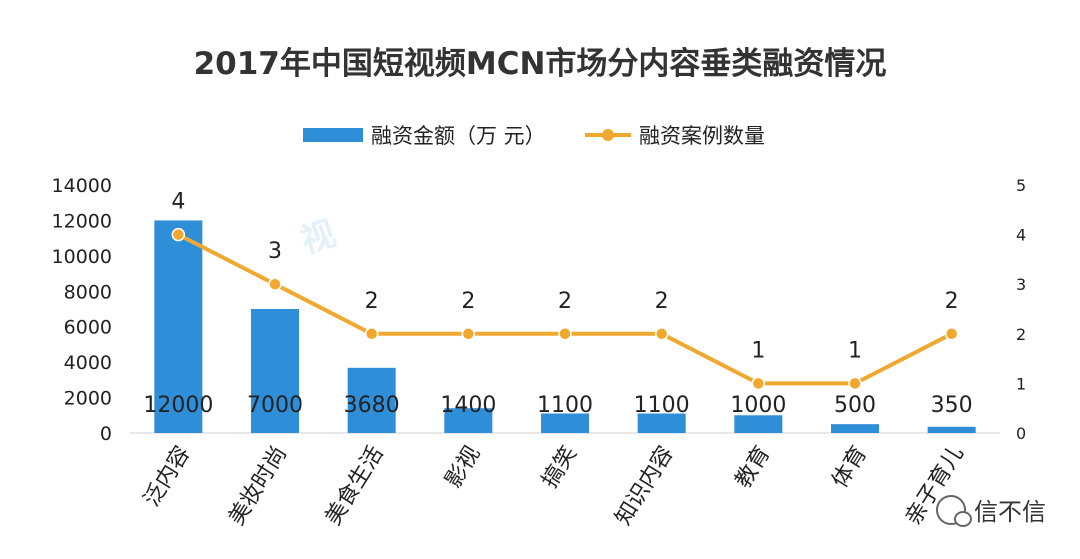 This screenshot has height=559, width=1080. Describe the element at coordinates (463, 467) in the screenshot. I see `category-label: 影视` at that location.